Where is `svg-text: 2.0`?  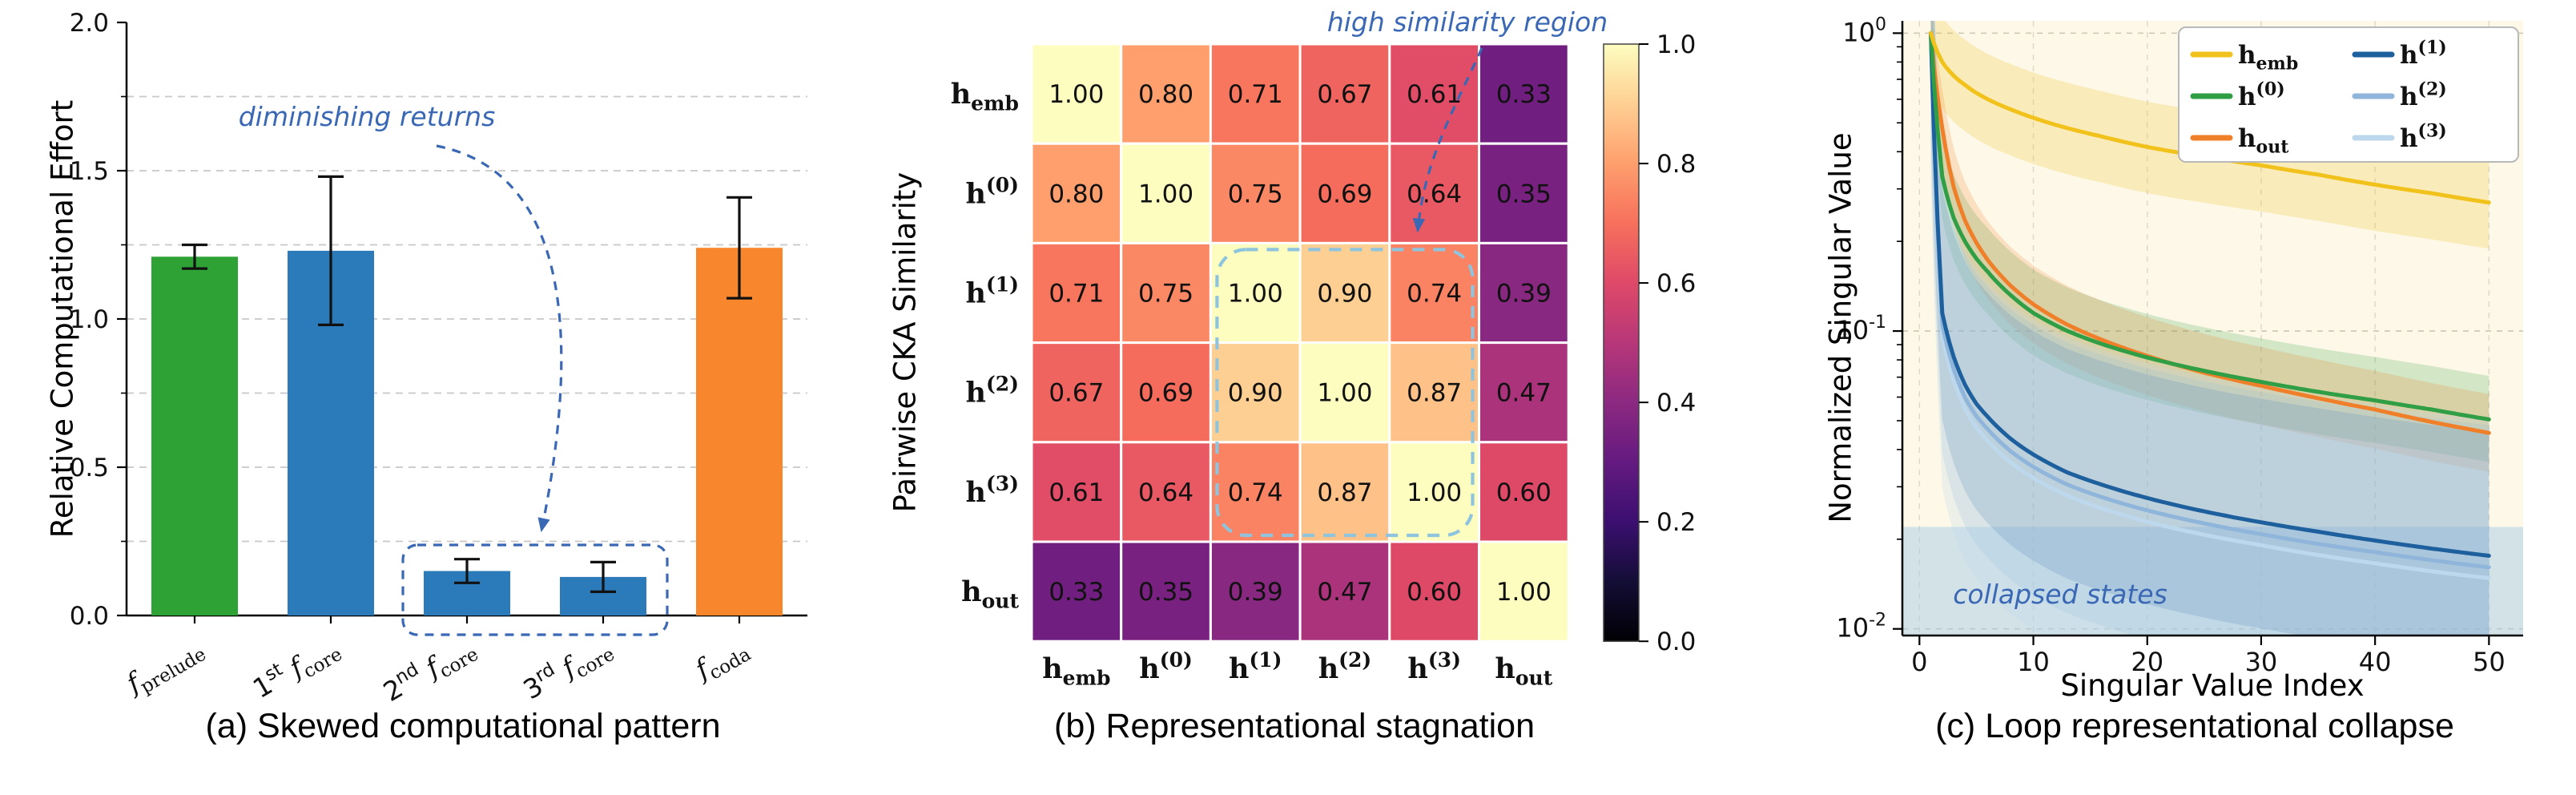
svg-text: 2.0 is located at coordinates (90, 23).